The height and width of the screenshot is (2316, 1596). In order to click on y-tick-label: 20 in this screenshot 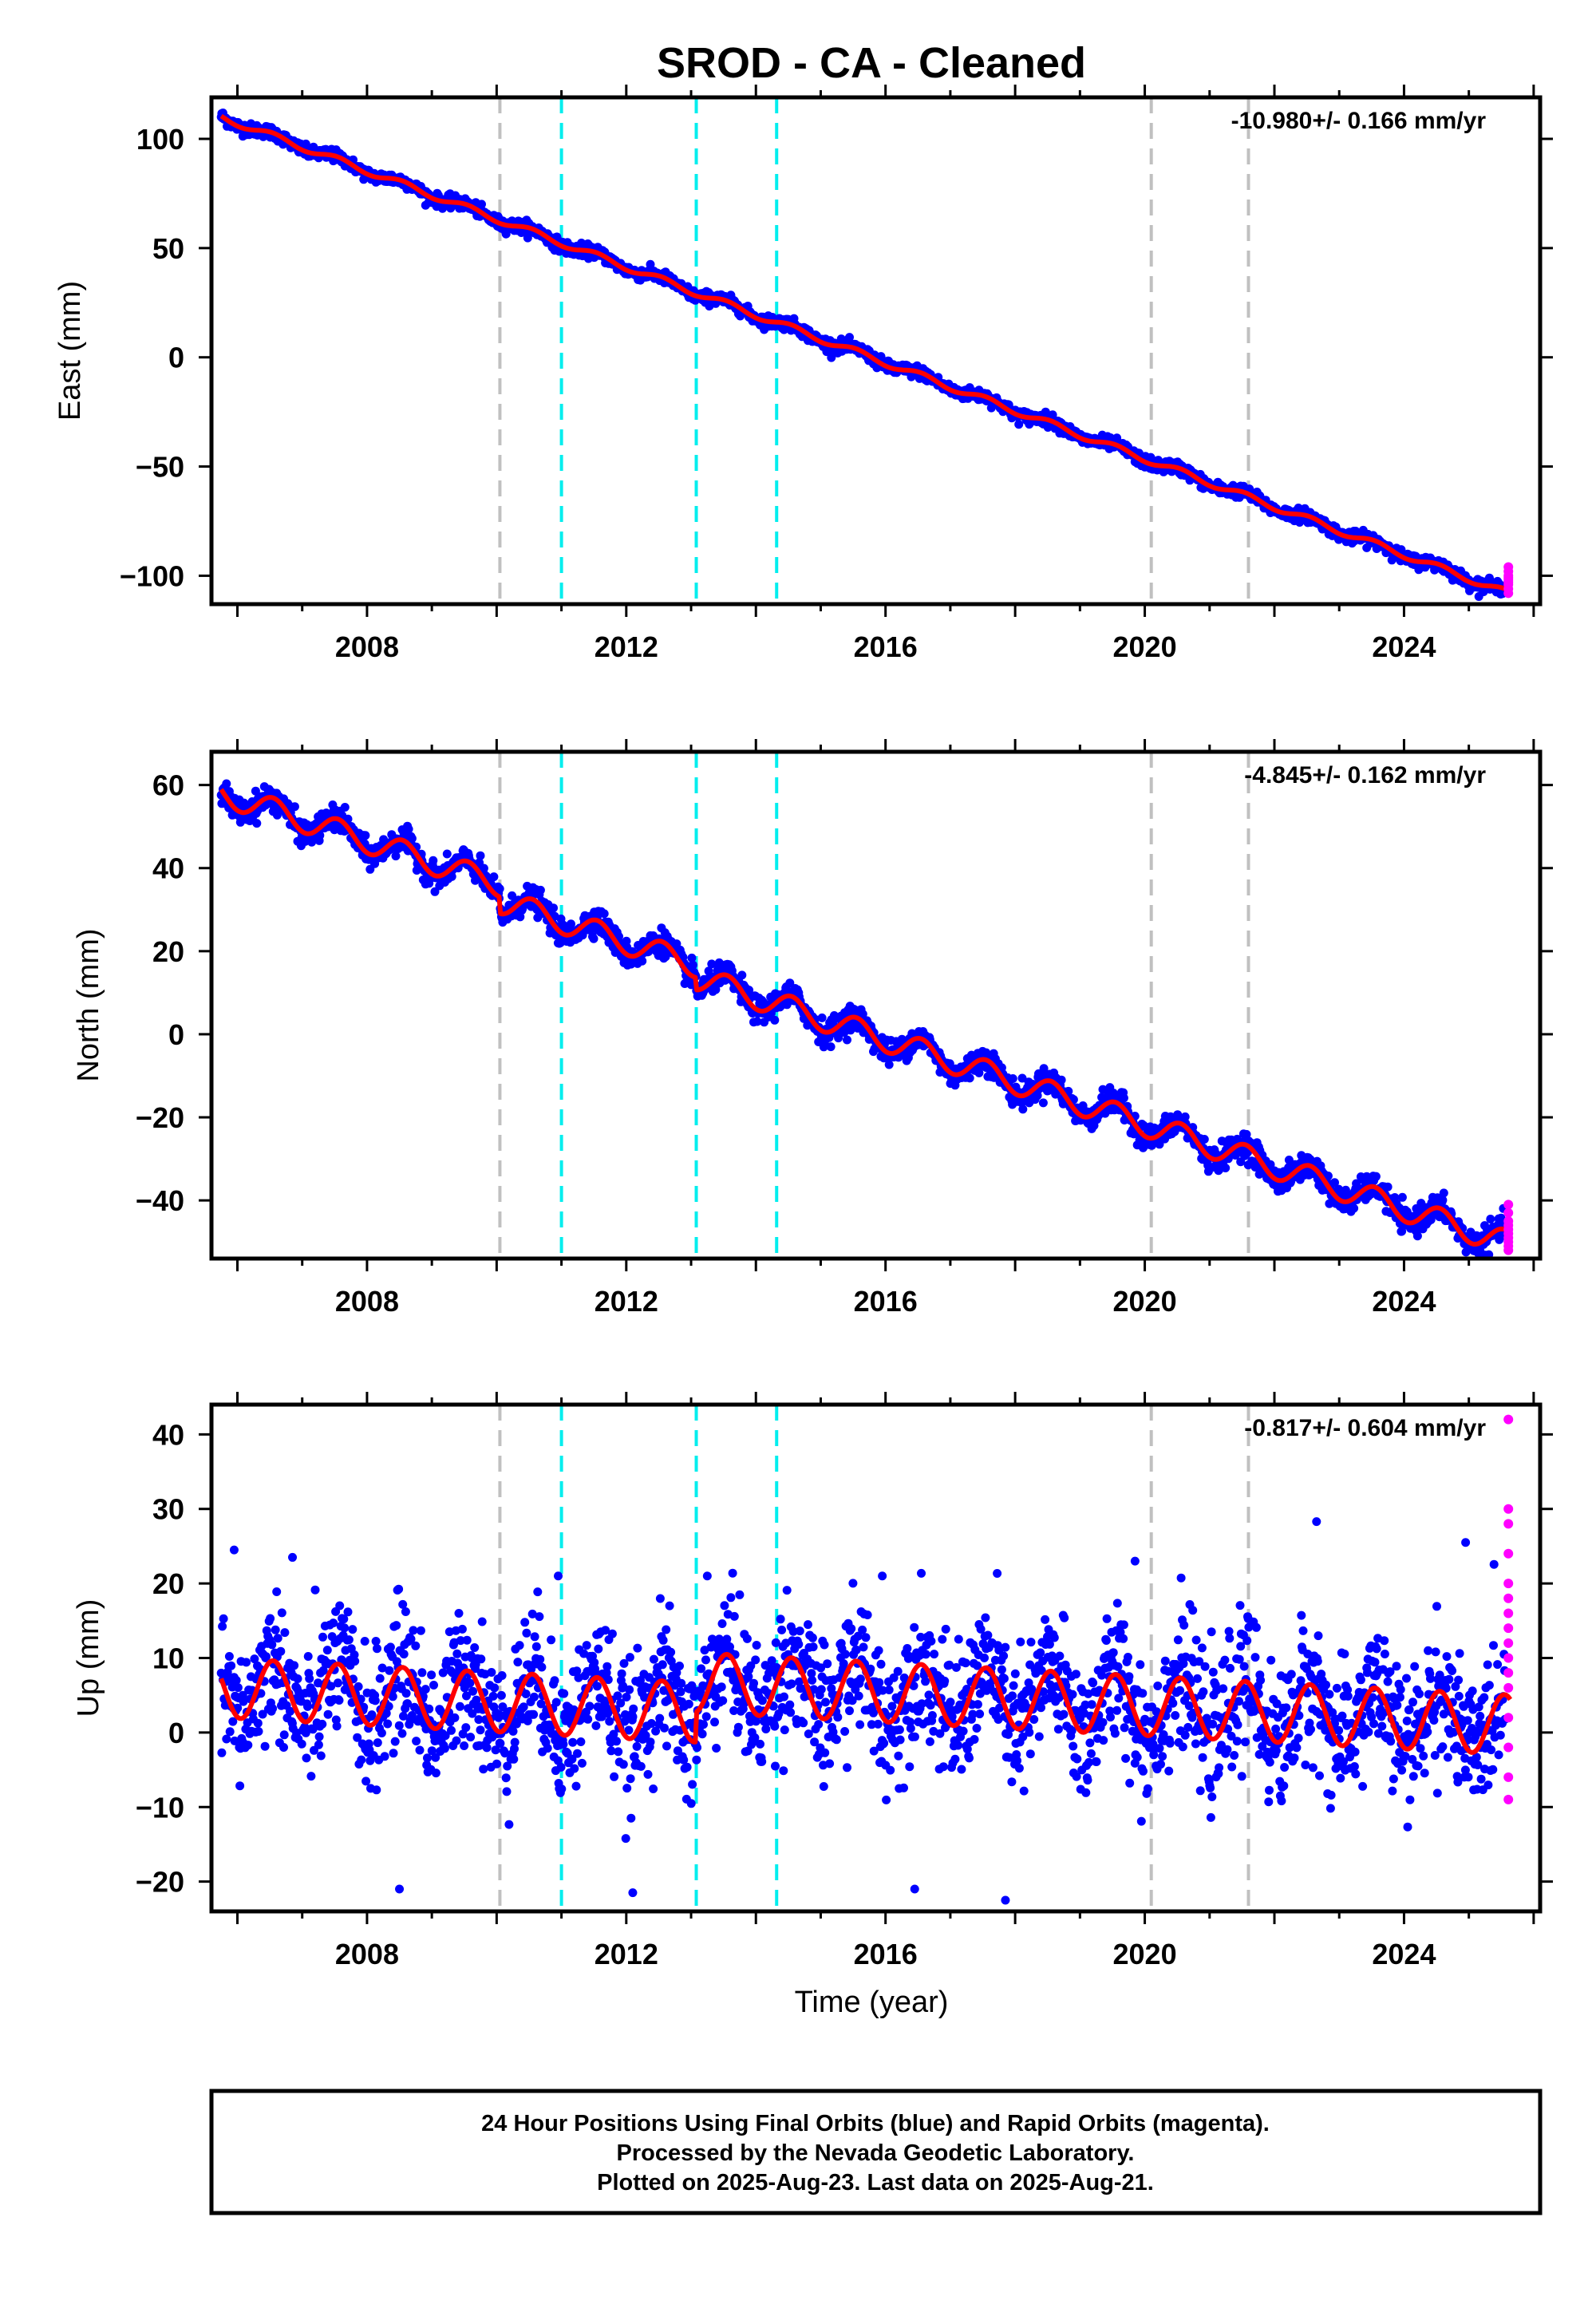, I will do `click(168, 952)`.